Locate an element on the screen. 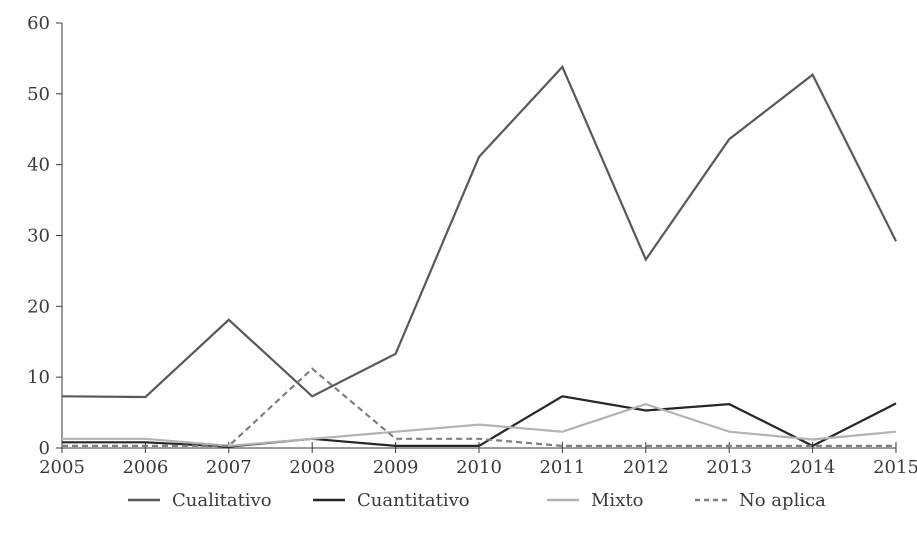 This screenshot has width=917, height=541. x-tick-label: 2015 is located at coordinates (895, 467).